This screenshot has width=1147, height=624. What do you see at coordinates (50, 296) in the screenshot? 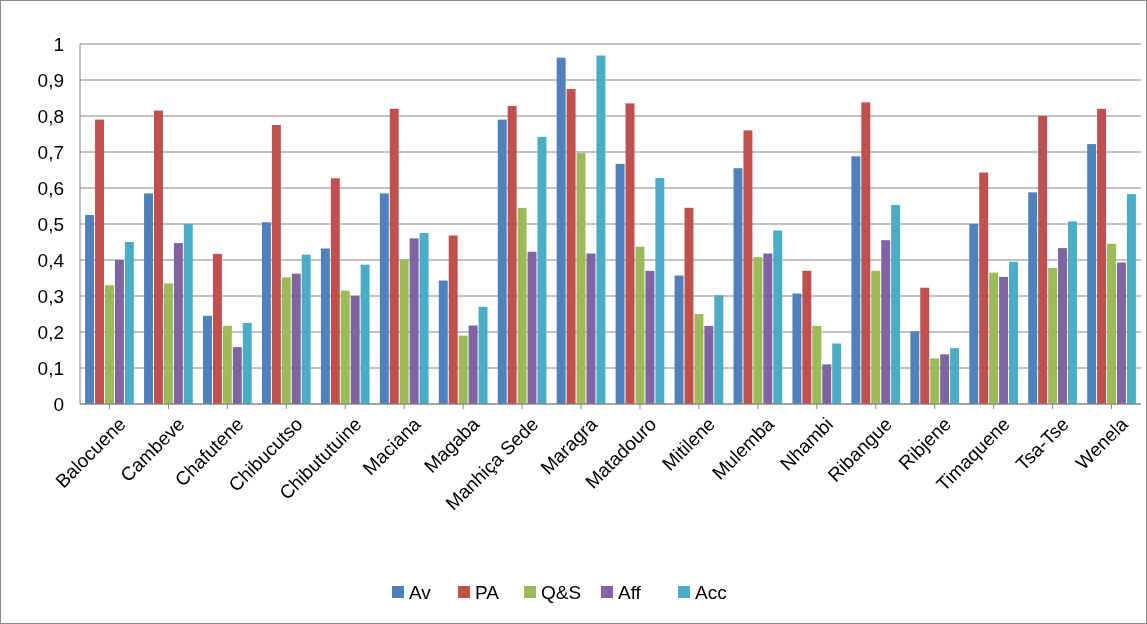
I see `y-tick-label: 0,3` at bounding box center [50, 296].